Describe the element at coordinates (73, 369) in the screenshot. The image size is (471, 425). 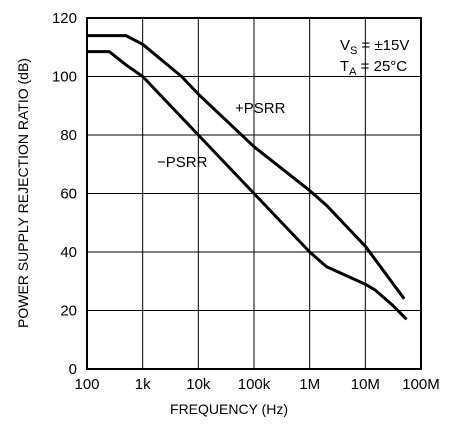
I see `y-tick-label: 0` at that location.